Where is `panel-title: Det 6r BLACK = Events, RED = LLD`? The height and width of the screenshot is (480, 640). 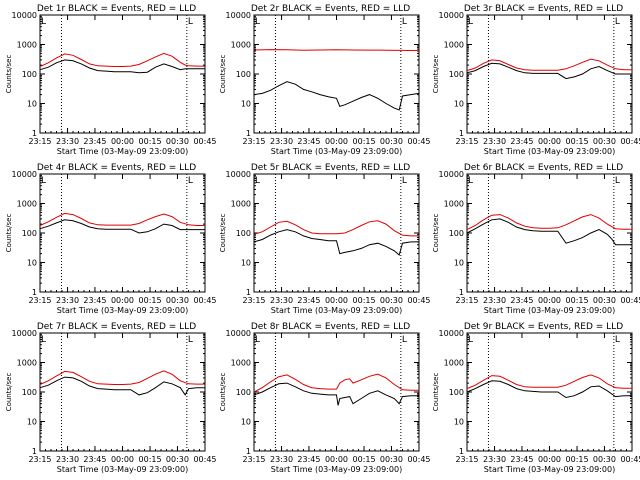
panel-title: Det 6r BLACK = Events, RED = LLD is located at coordinates (543, 168).